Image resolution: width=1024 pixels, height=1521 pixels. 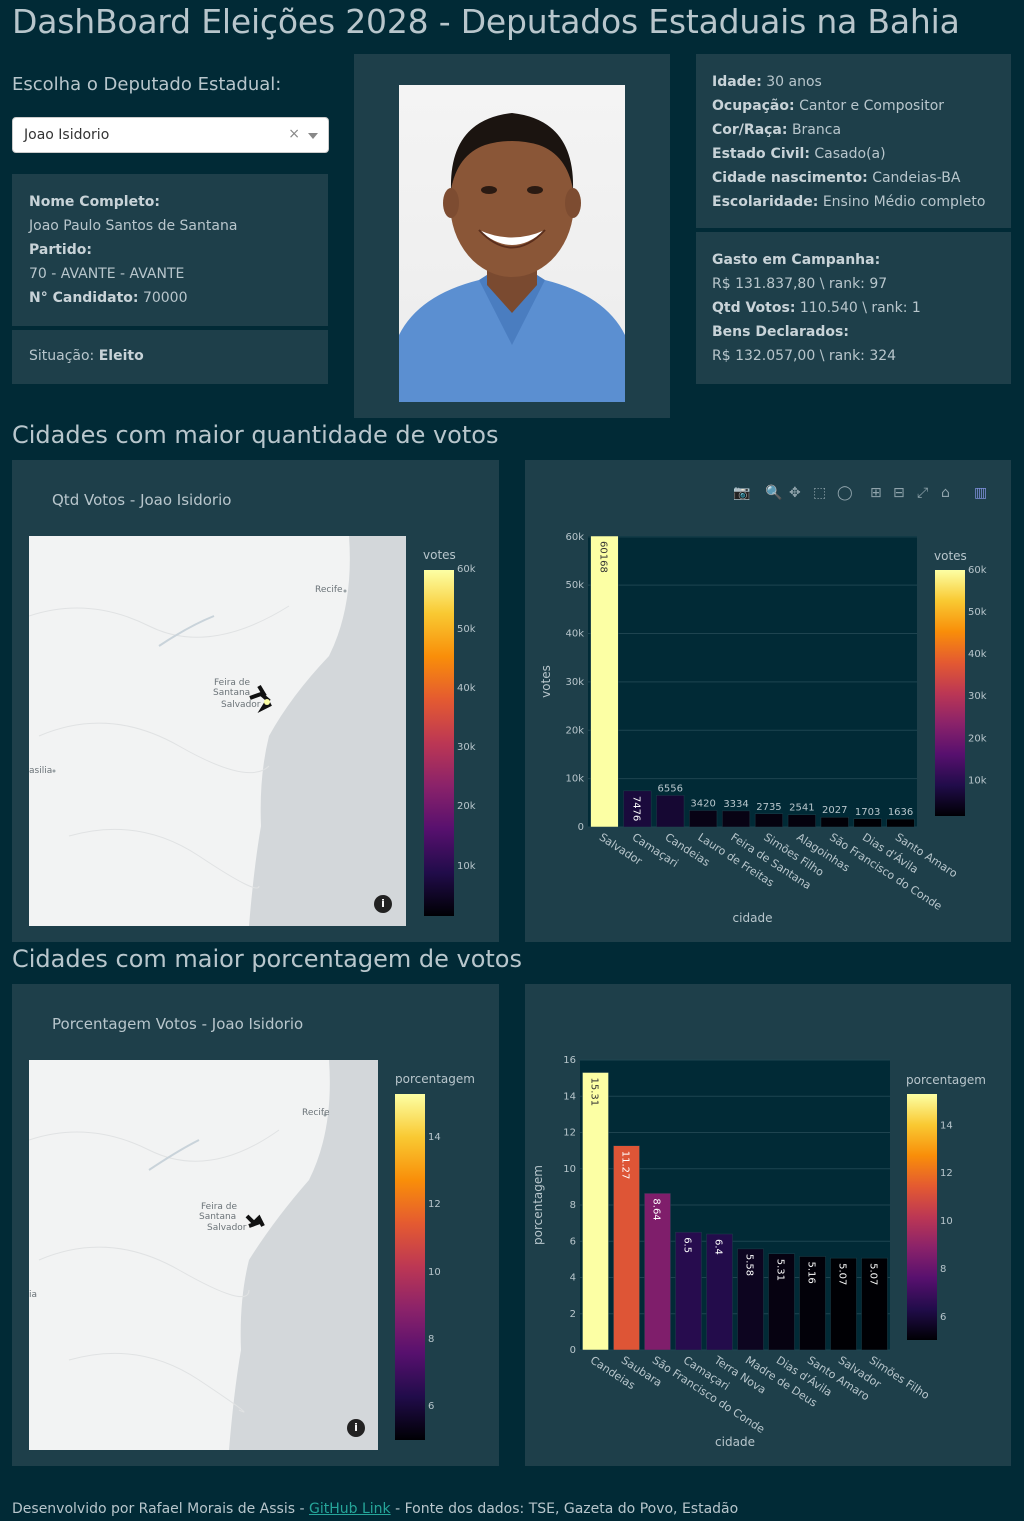 What do you see at coordinates (867, 812) in the screenshot?
I see `bar-value-label: 1703` at bounding box center [867, 812].